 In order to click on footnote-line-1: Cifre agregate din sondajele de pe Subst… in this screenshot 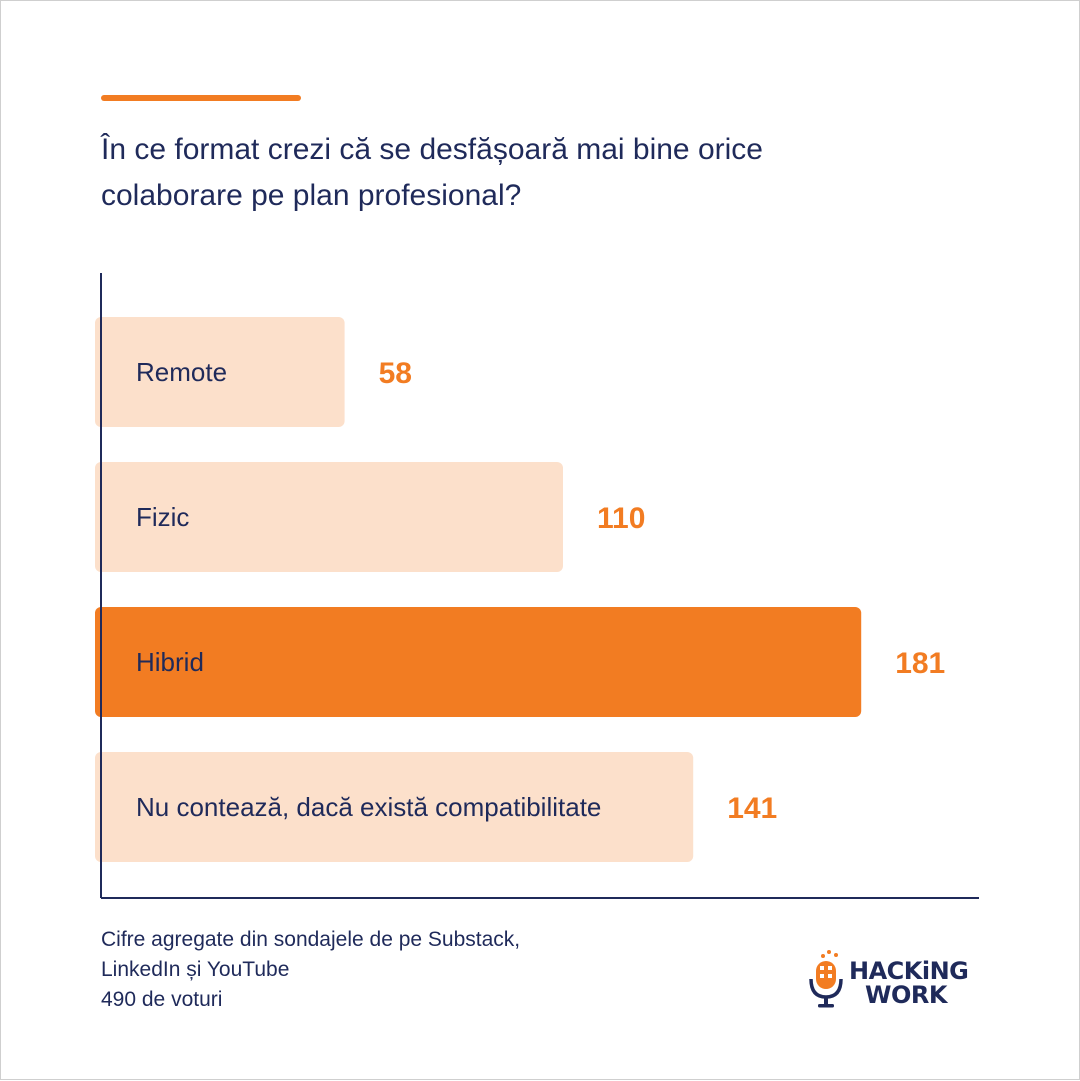, I will do `click(311, 939)`.